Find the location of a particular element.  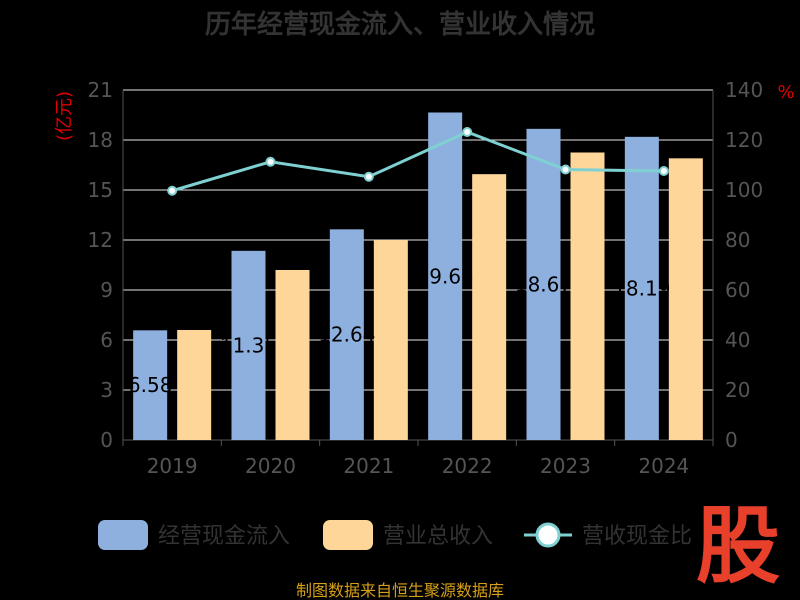

ratio-line is located at coordinates (418, 161).